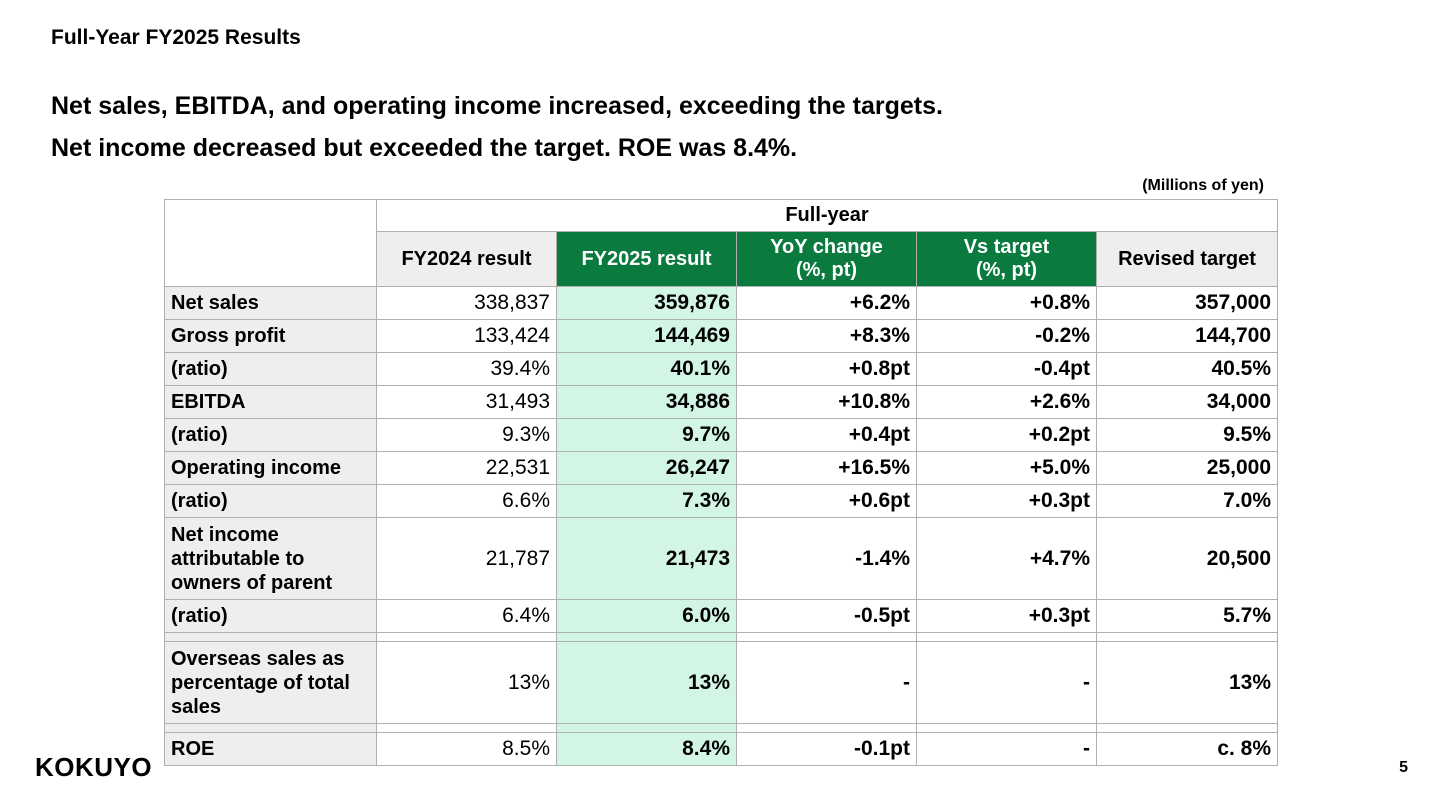  What do you see at coordinates (827, 215) in the screenshot?
I see `group-header-full-year: Full-year` at bounding box center [827, 215].